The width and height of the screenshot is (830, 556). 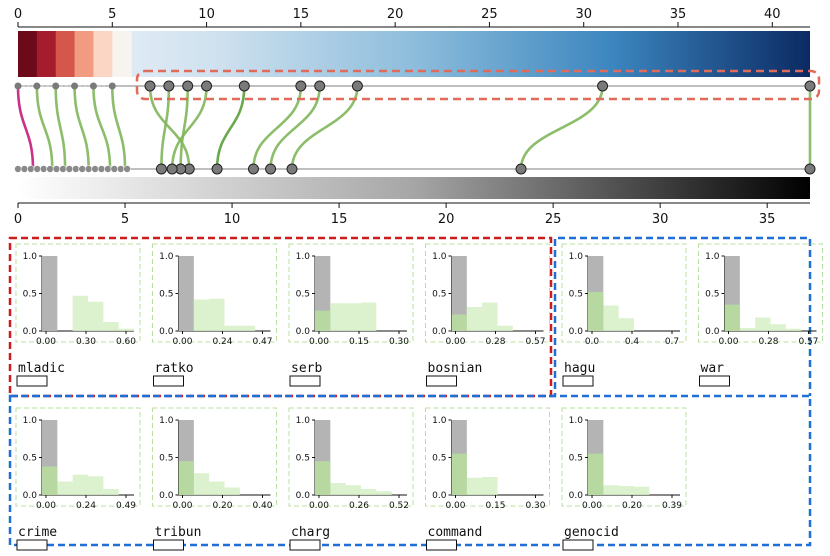 I want to click on word-label: crime, so click(x=37, y=532).